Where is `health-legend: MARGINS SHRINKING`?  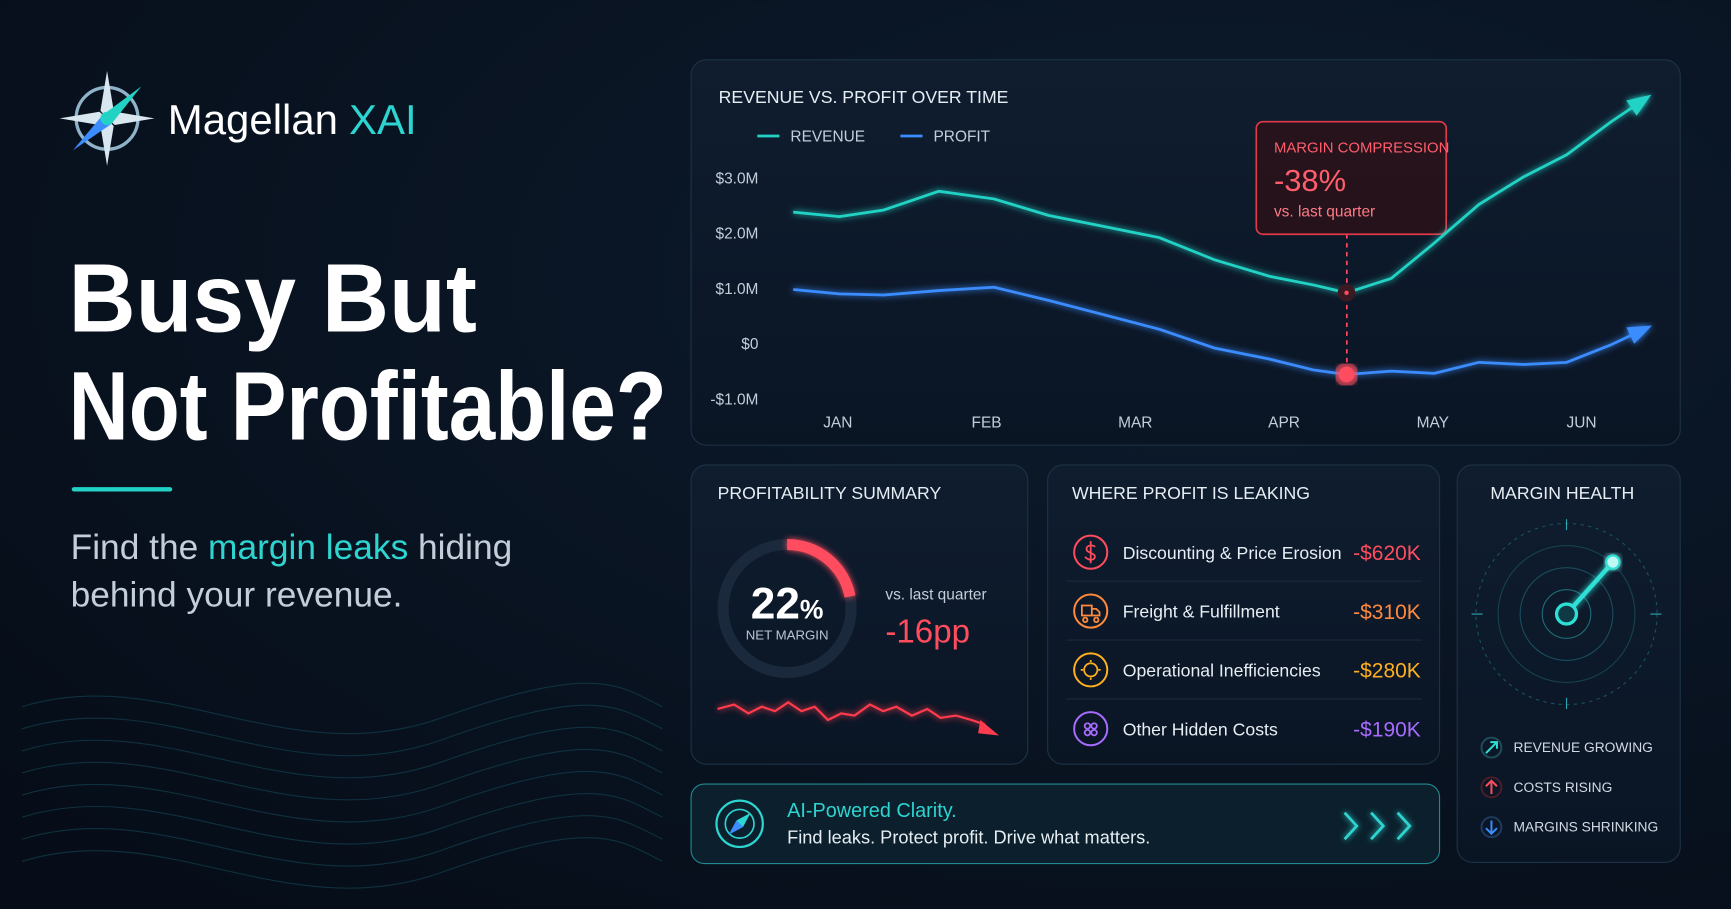
health-legend: MARGINS SHRINKING is located at coordinates (1586, 827).